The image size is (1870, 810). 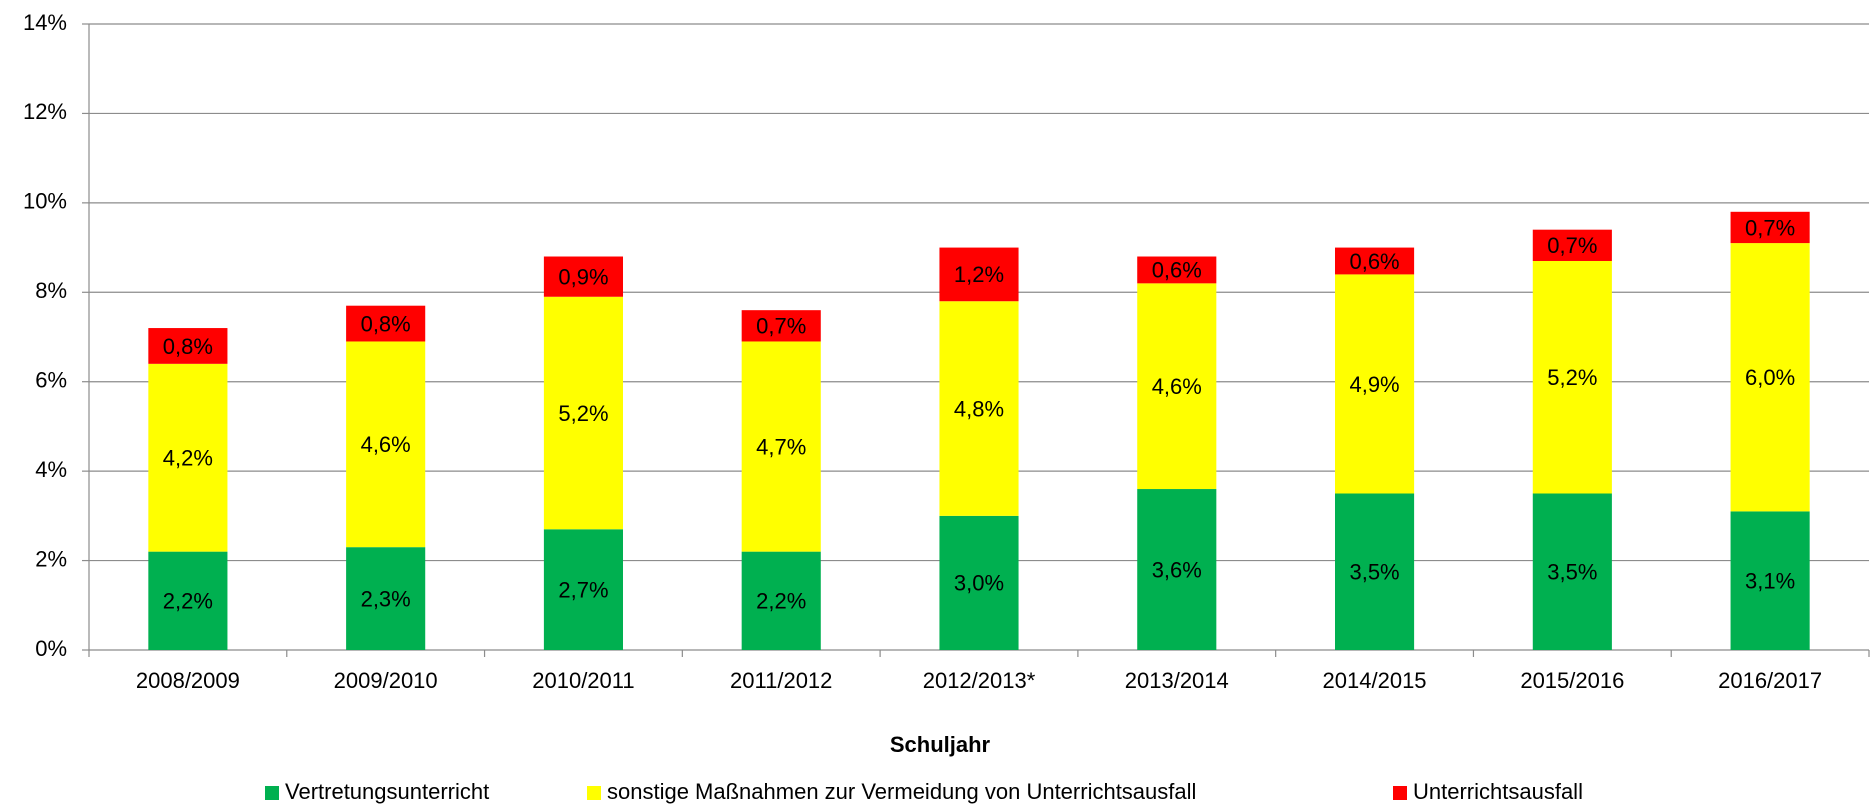 I want to click on value-label: 4,8%, so click(x=979, y=408).